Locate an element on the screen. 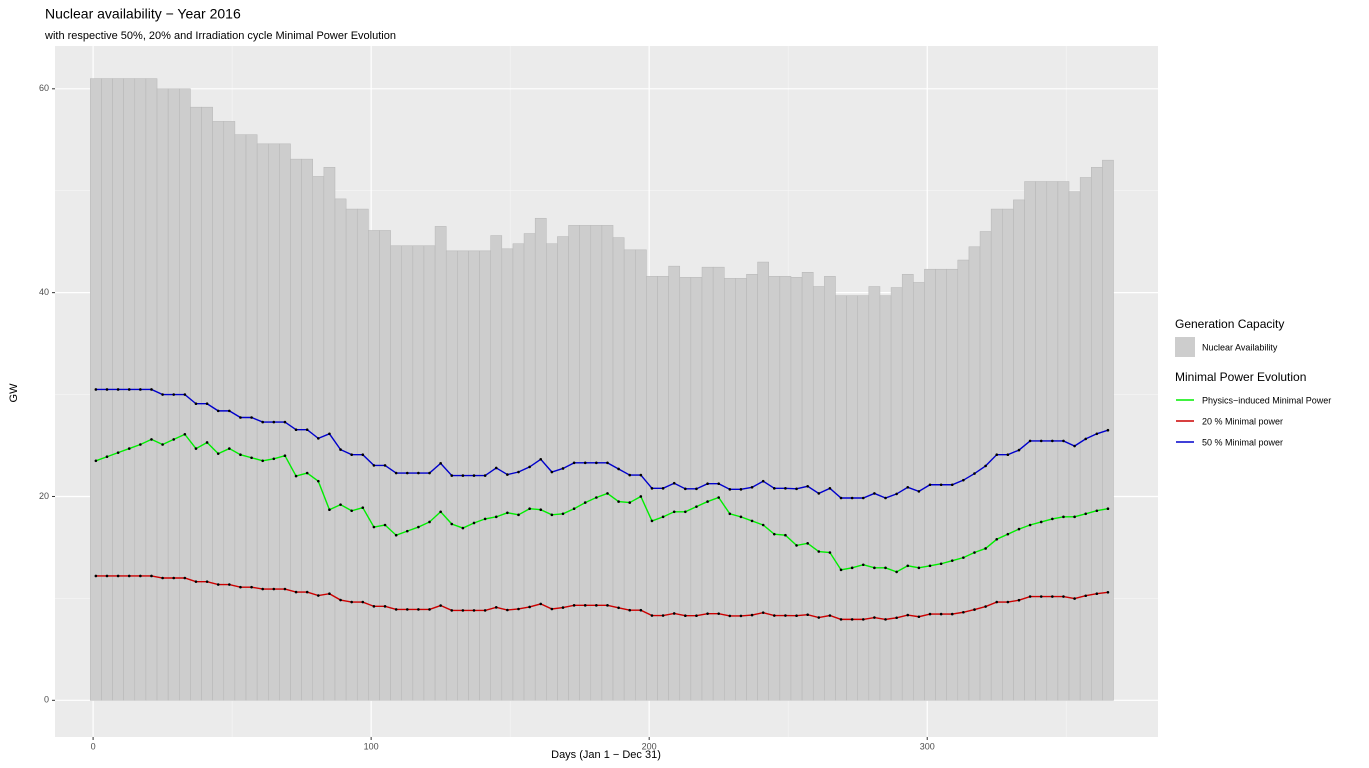  legend-key is located at coordinates (1185, 347).